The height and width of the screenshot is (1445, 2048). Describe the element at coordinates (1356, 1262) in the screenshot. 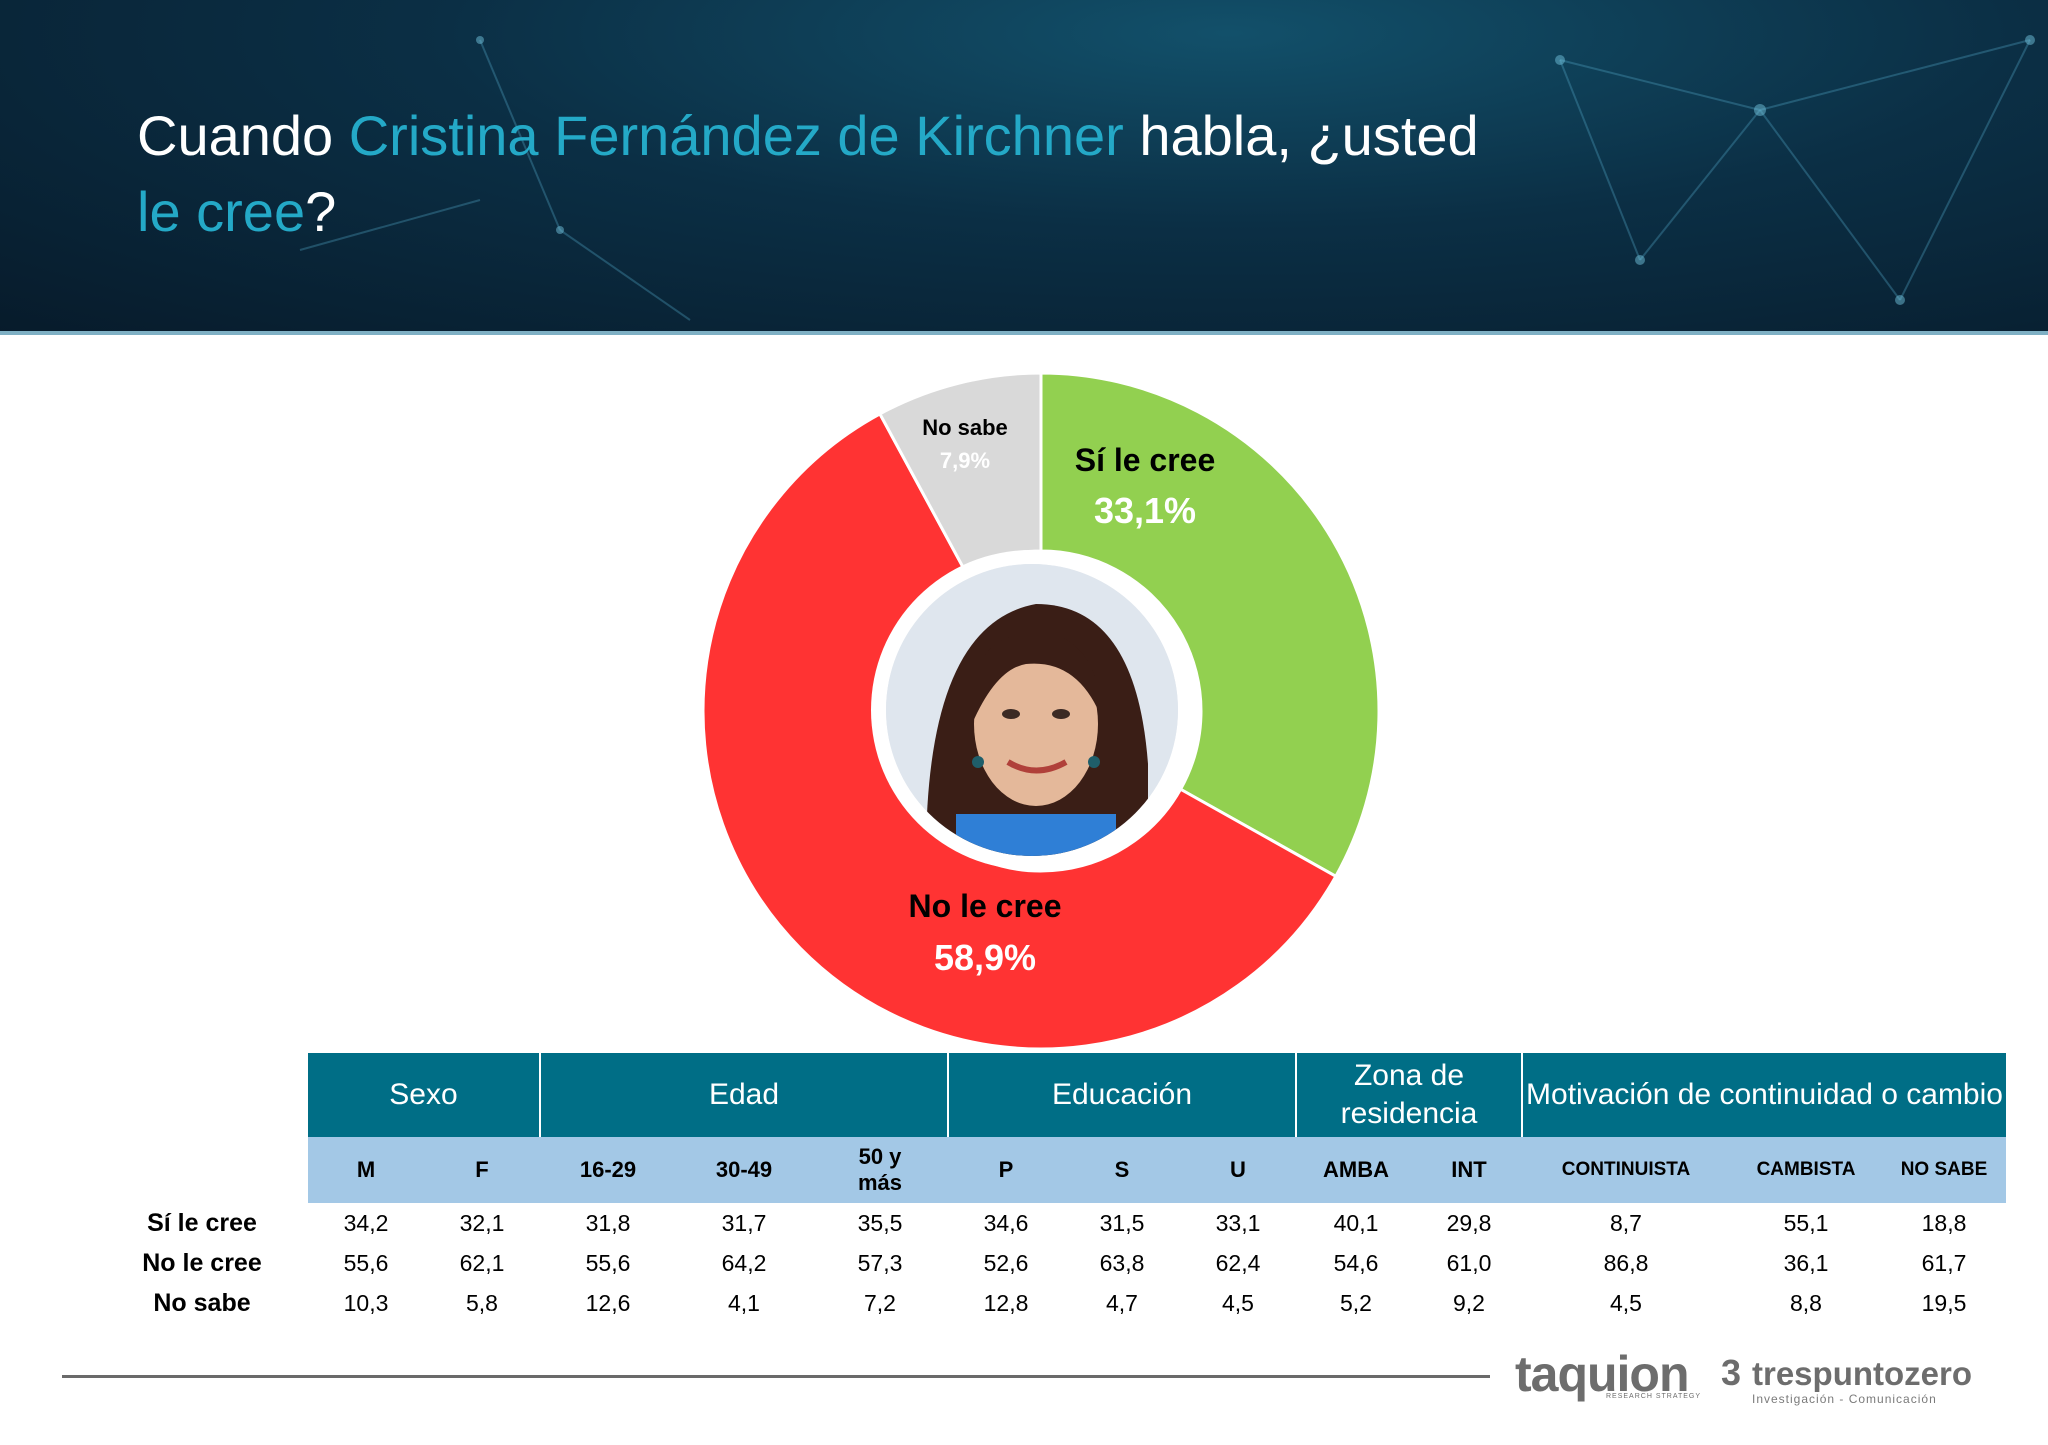

I see `table-cell: 54,6` at that location.